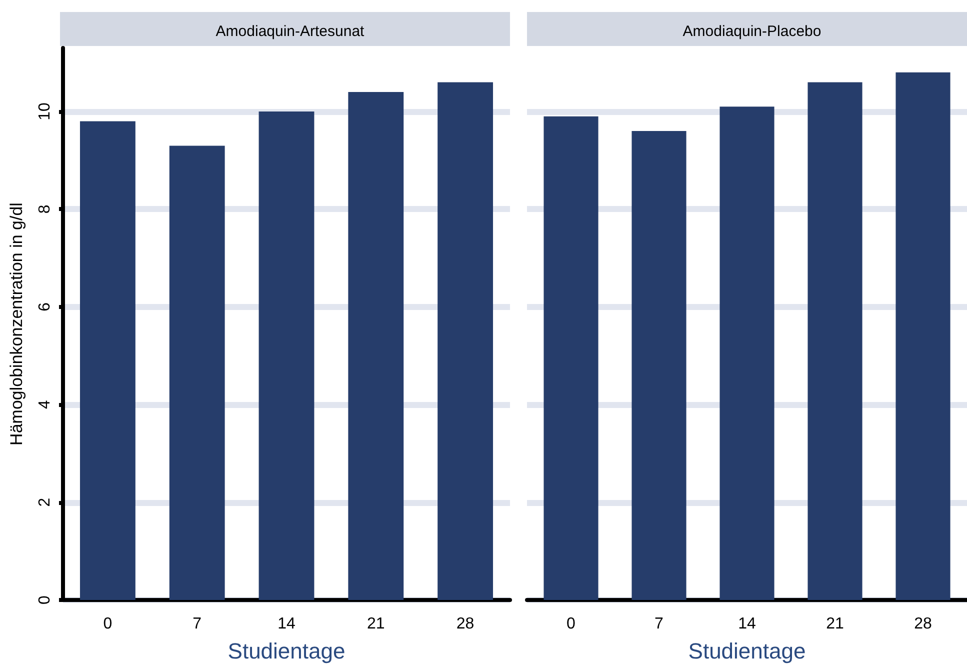  What do you see at coordinates (291, 31) in the screenshot?
I see `chart-title: Amodiaquin-Artesunat` at bounding box center [291, 31].